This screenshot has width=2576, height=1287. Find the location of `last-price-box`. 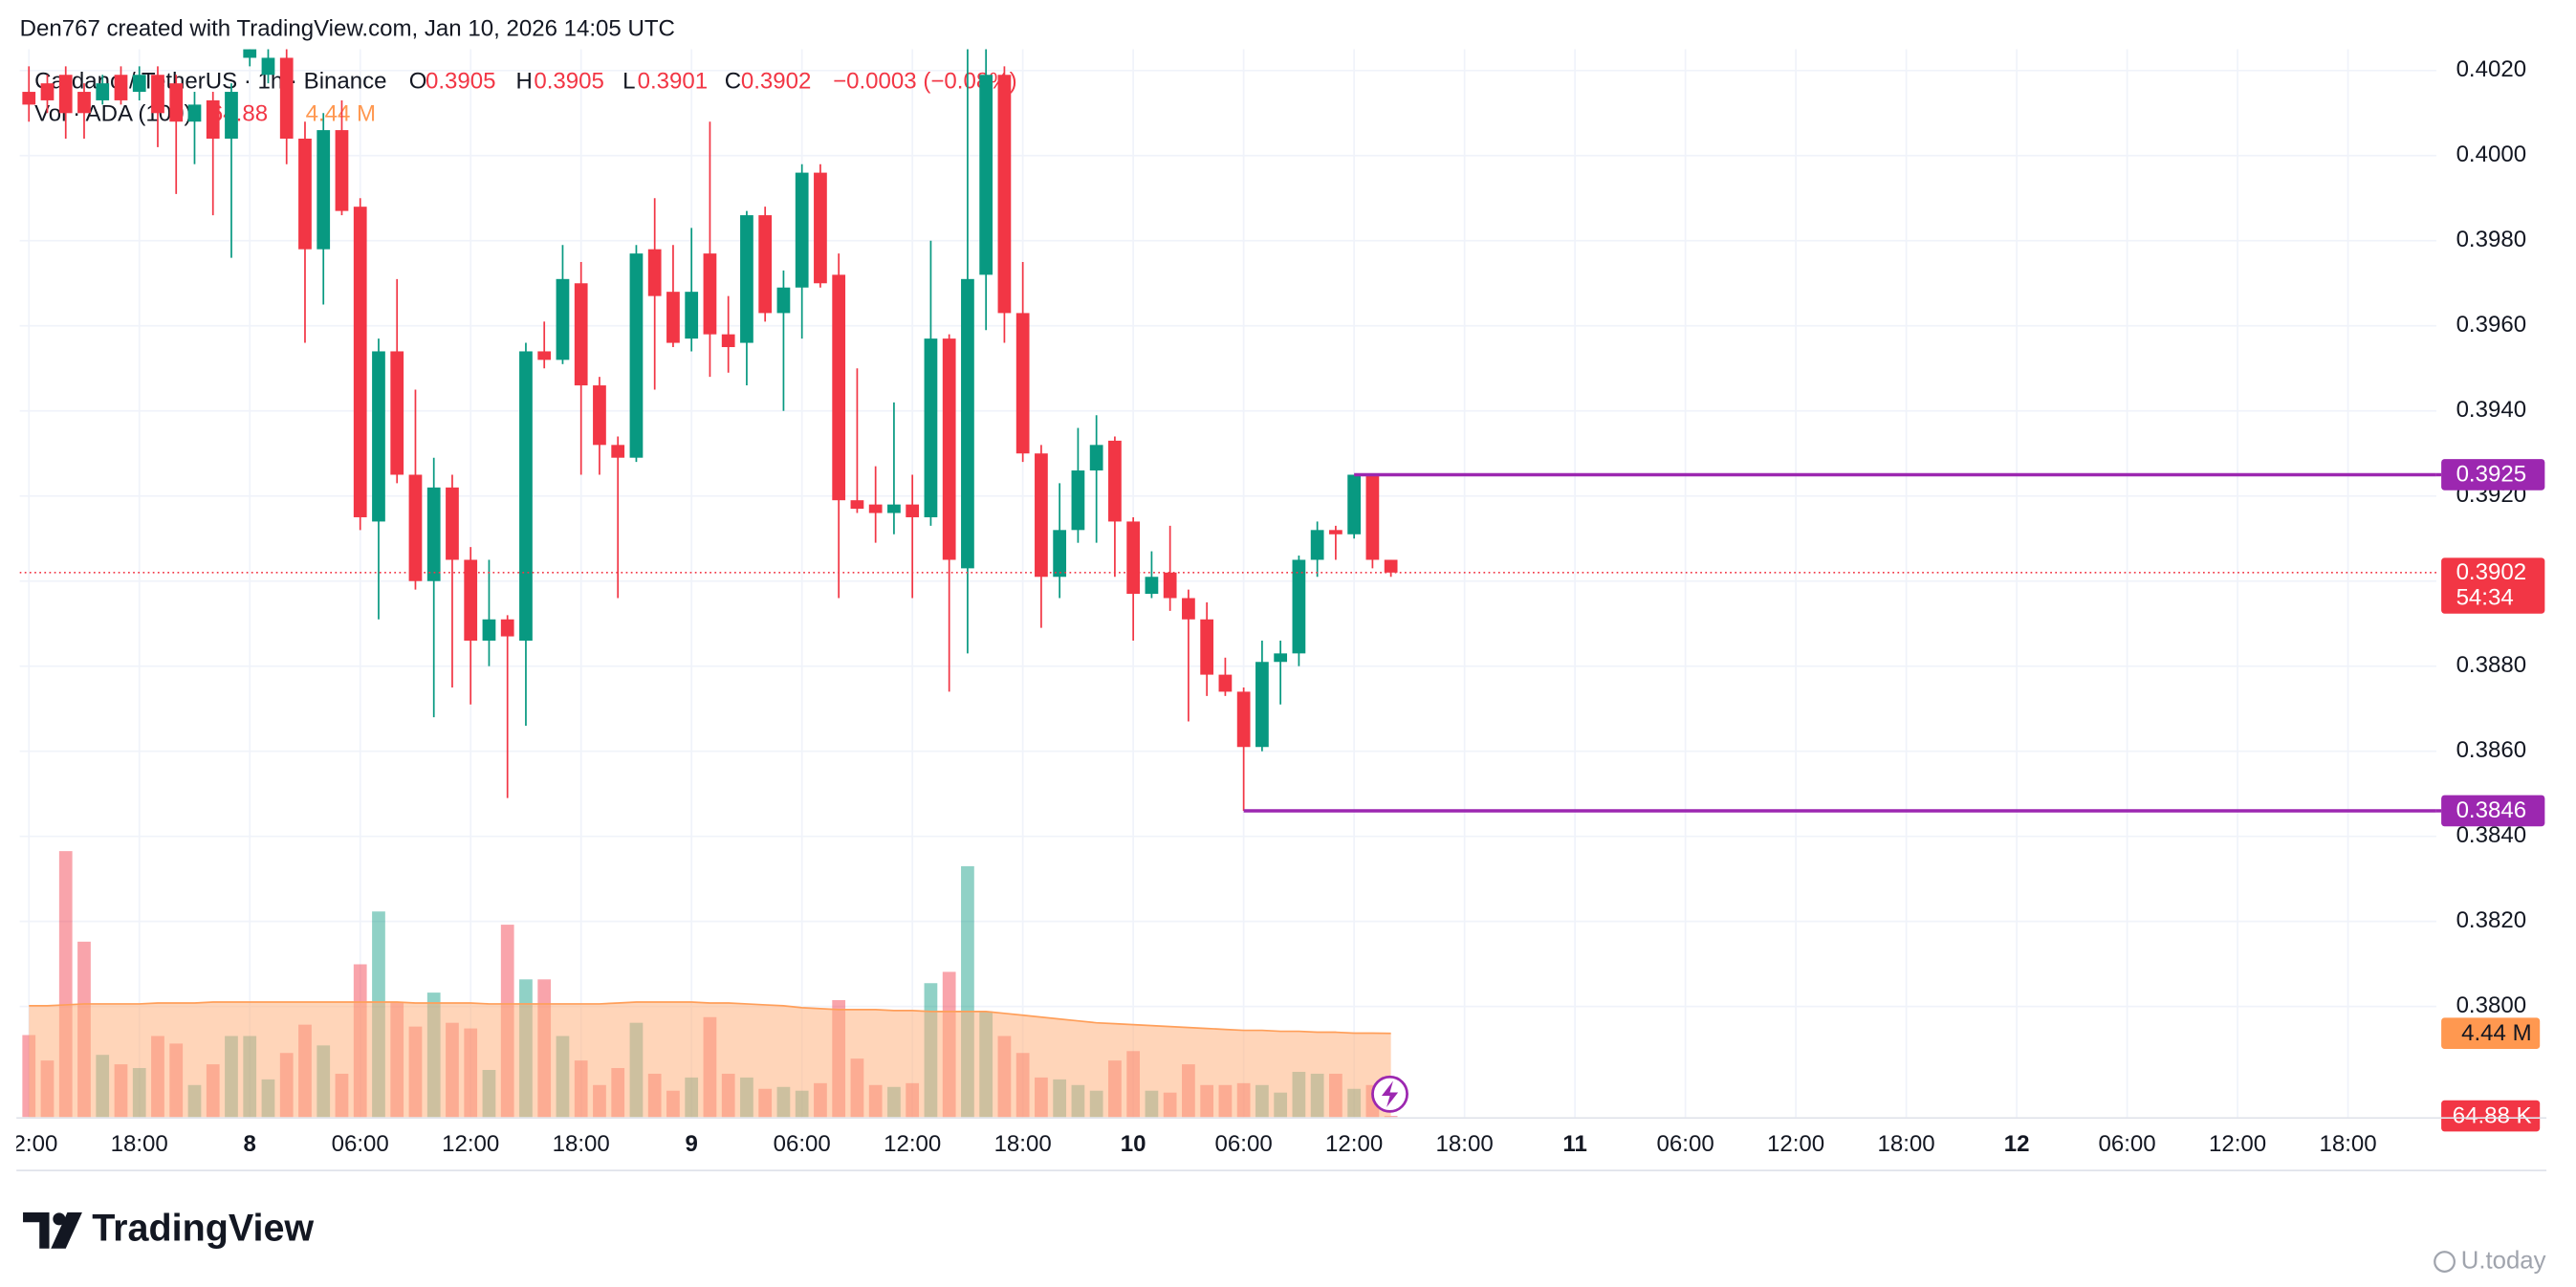

last-price-box is located at coordinates (2493, 585).